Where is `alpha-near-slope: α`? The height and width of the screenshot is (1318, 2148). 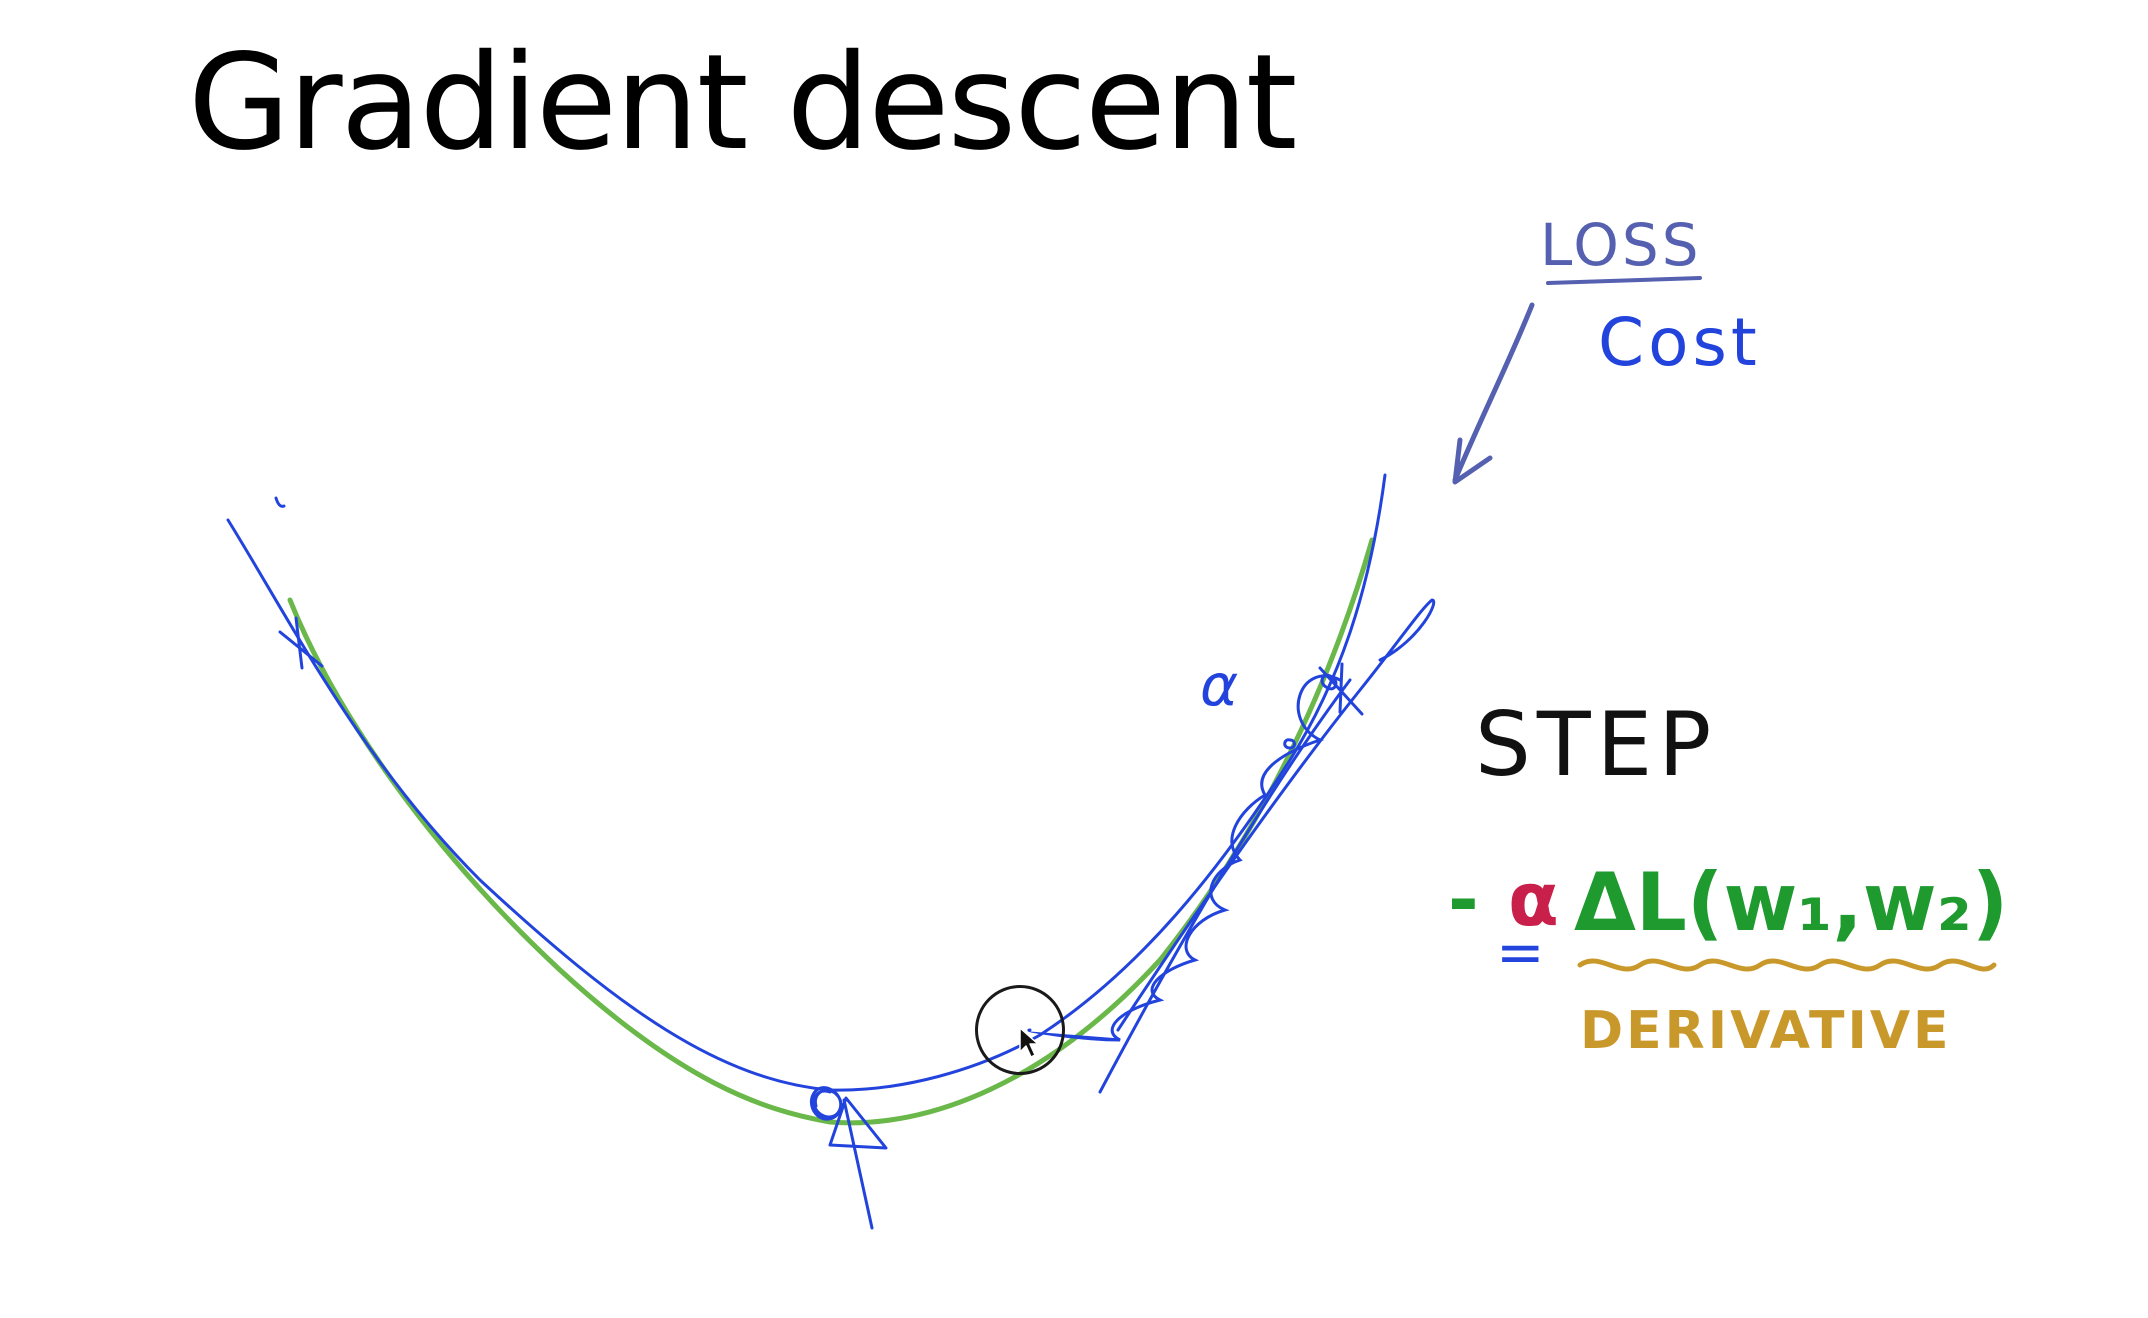 alpha-near-slope: α is located at coordinates (1219, 685).